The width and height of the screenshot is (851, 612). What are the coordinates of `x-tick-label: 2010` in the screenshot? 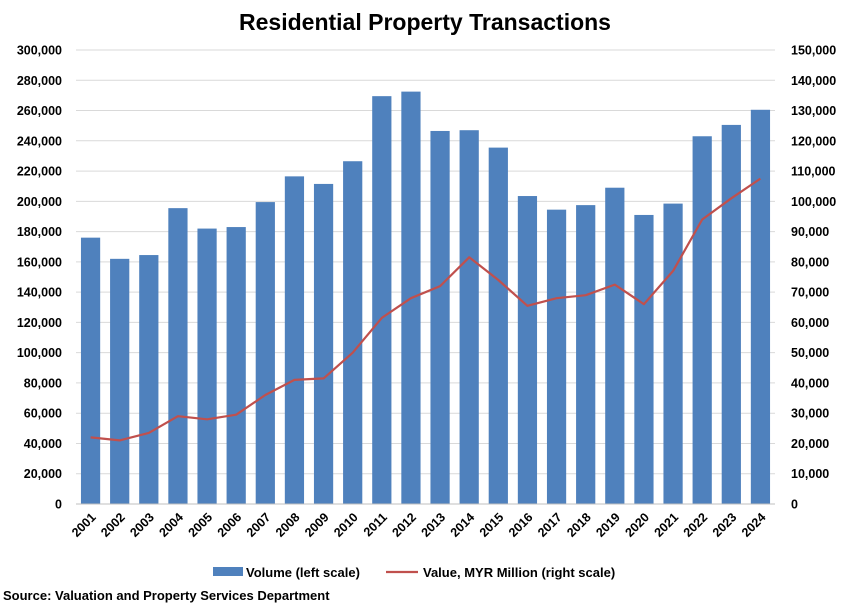 It's located at (346, 525).